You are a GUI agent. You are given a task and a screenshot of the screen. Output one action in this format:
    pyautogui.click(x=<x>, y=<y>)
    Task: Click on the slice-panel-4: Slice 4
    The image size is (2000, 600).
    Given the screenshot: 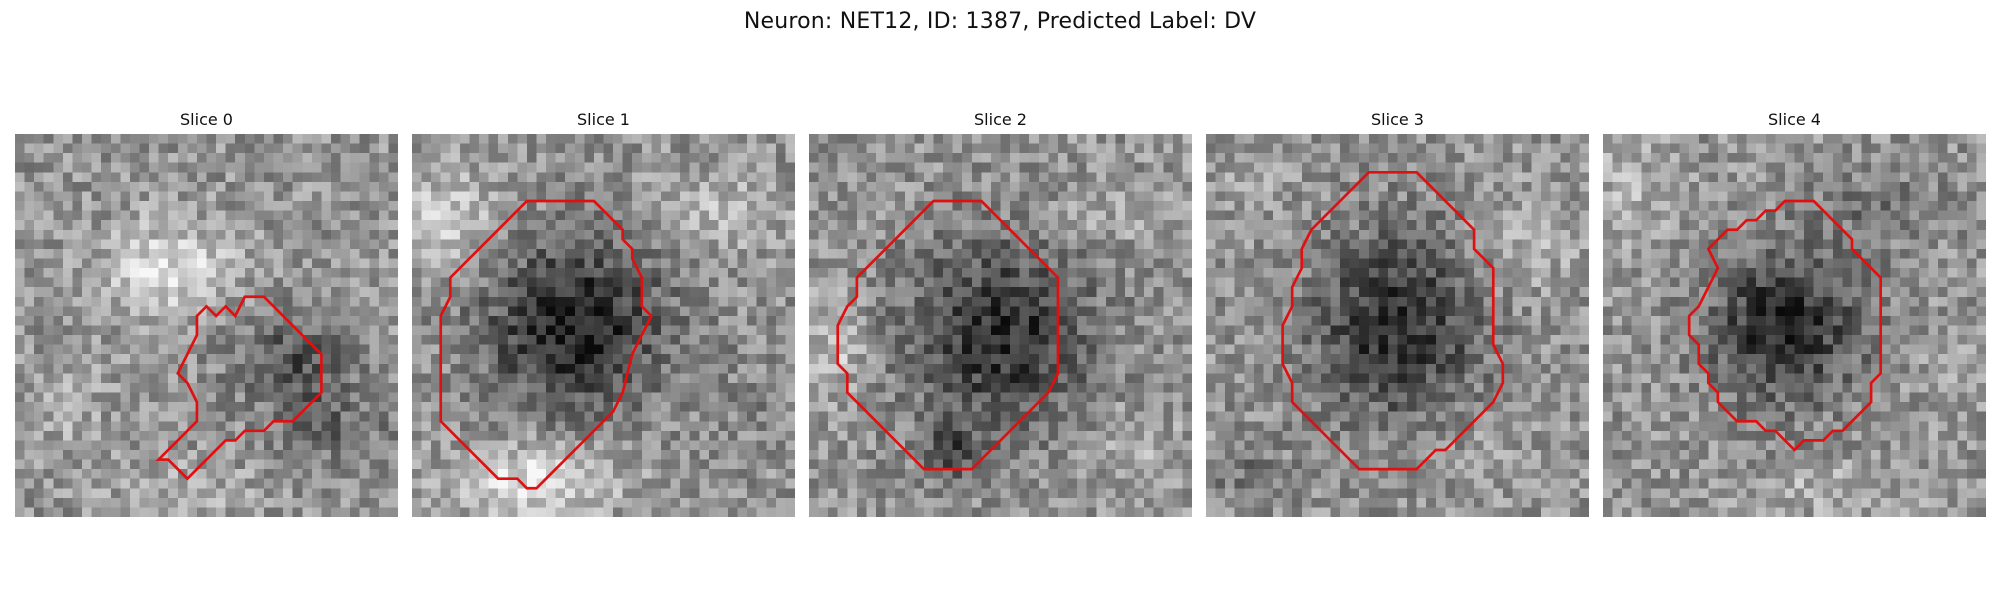 What is the action you would take?
    pyautogui.click(x=1794, y=315)
    